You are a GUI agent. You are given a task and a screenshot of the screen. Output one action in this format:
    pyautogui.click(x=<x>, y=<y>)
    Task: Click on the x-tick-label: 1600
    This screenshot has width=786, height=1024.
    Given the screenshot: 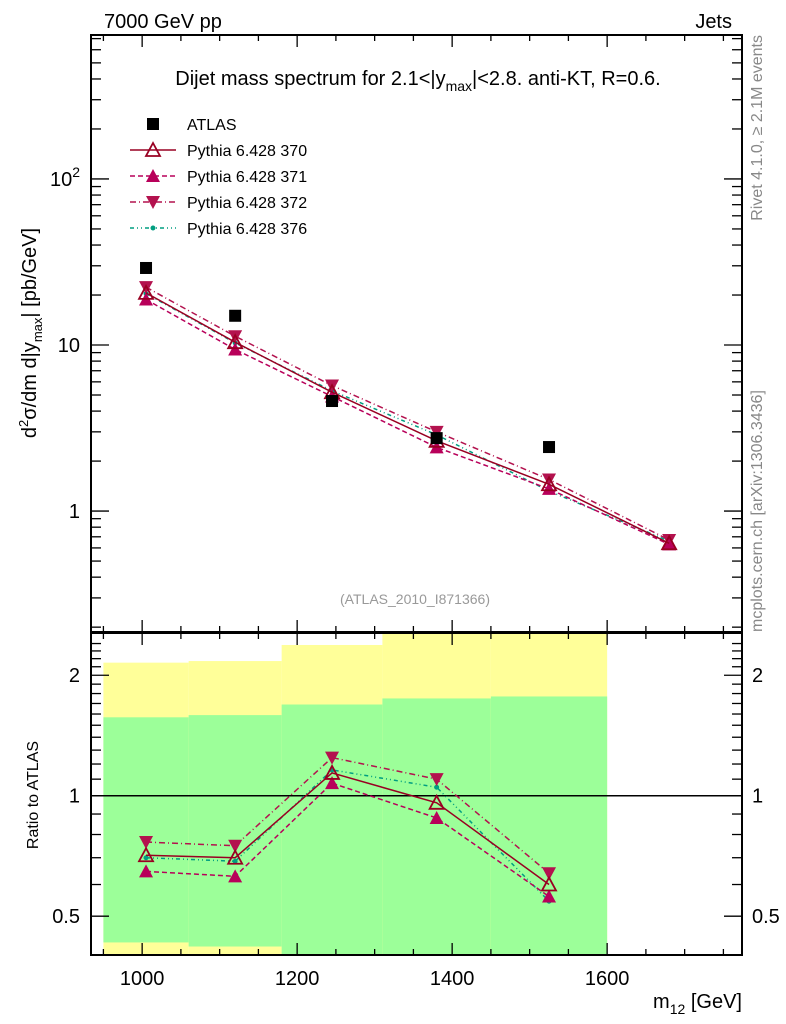 What is the action you would take?
    pyautogui.click(x=607, y=979)
    